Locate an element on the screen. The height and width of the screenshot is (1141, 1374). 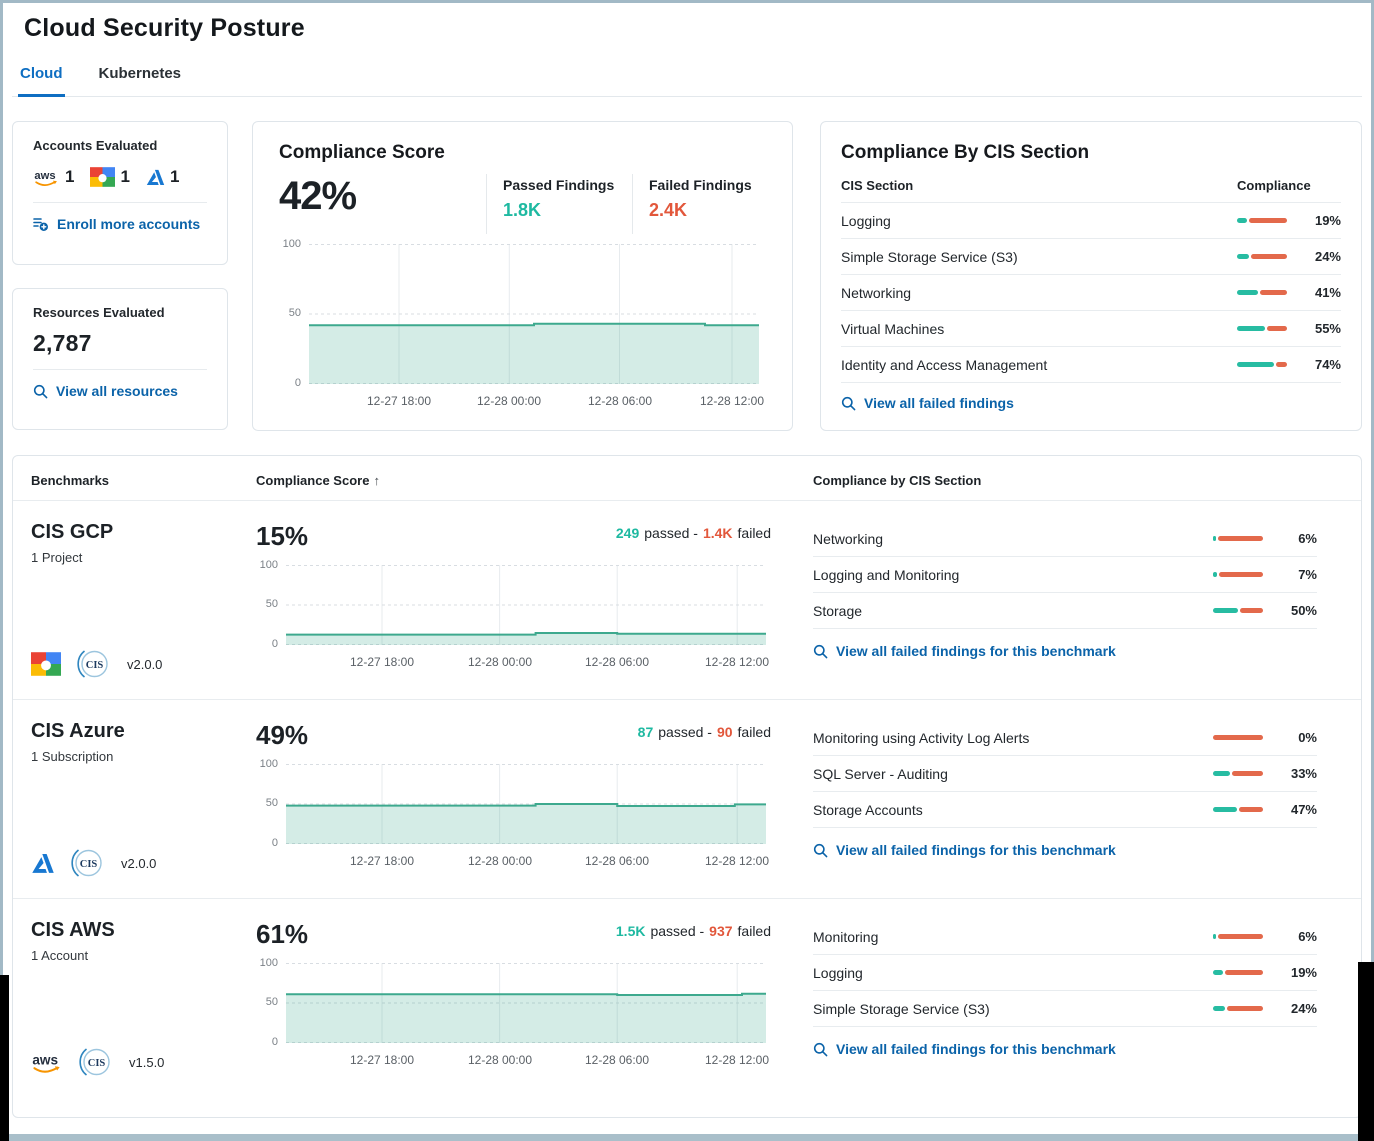
aws-account-count: 1 is located at coordinates (53, 177).